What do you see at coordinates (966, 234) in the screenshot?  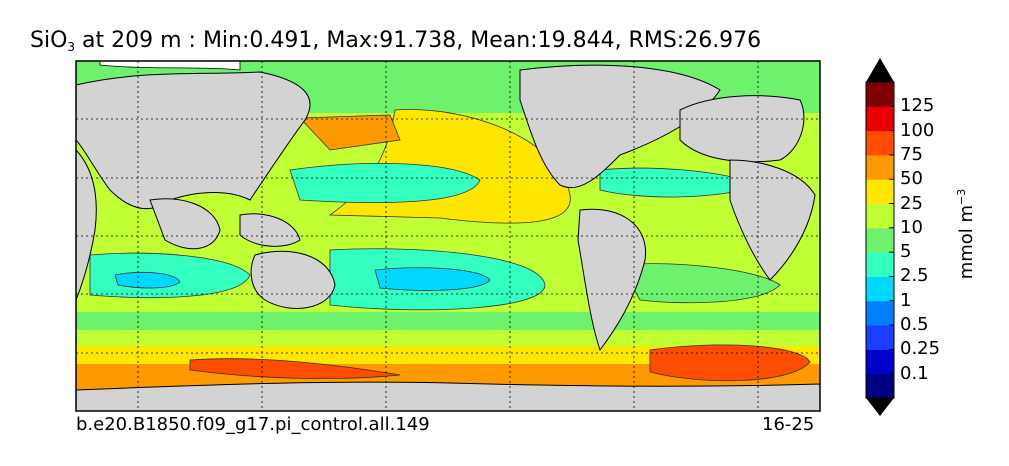 I see `colorbar-units-label: mmol m−3` at bounding box center [966, 234].